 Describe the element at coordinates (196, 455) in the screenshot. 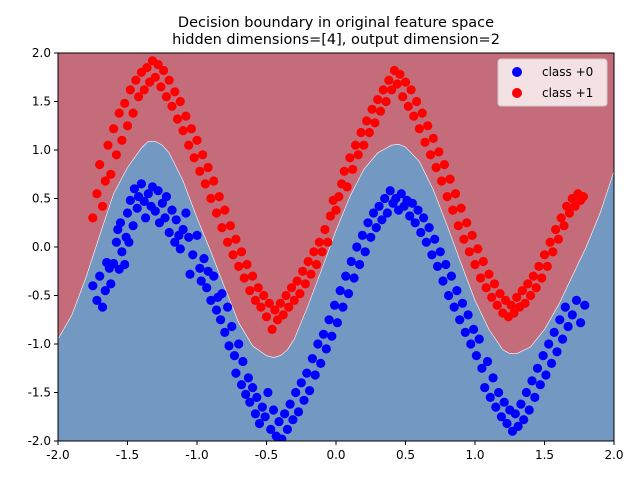

I see `x-tick-label: -1.0` at that location.